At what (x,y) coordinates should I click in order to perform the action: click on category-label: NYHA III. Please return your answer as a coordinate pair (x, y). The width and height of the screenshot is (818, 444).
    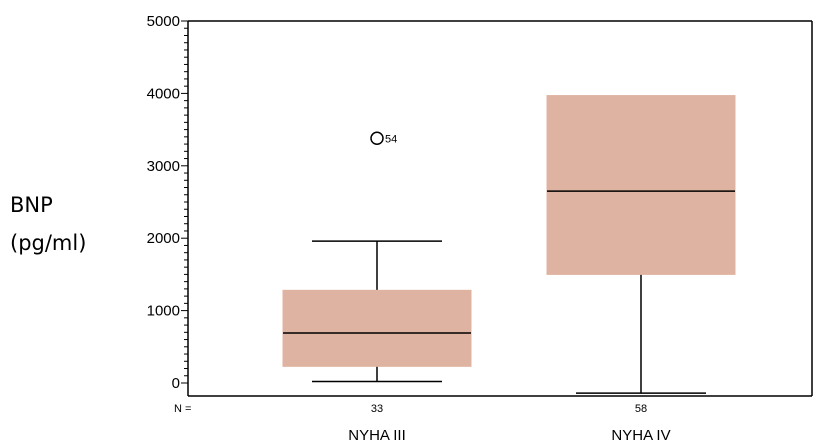
    Looking at the image, I should click on (377, 435).